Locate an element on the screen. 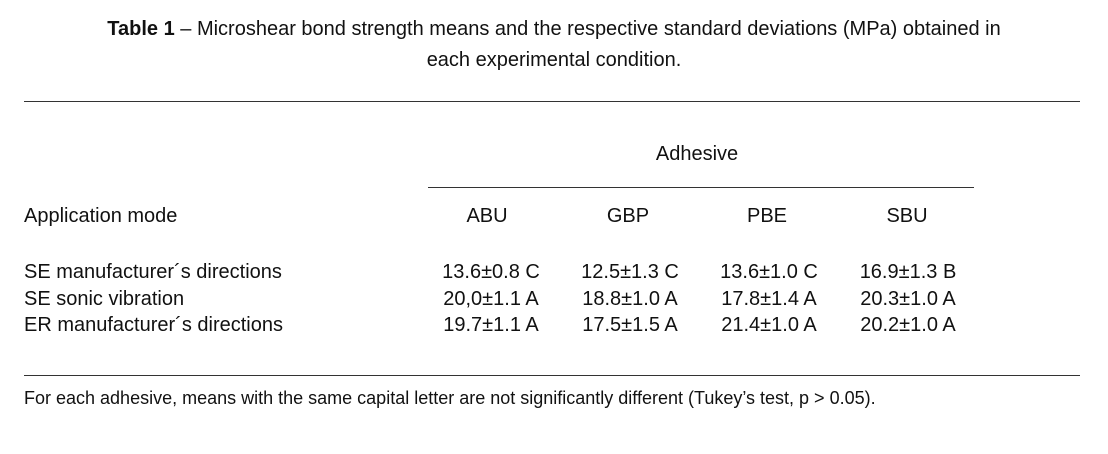  adhesive-group-header: Adhesive is located at coordinates (697, 154).